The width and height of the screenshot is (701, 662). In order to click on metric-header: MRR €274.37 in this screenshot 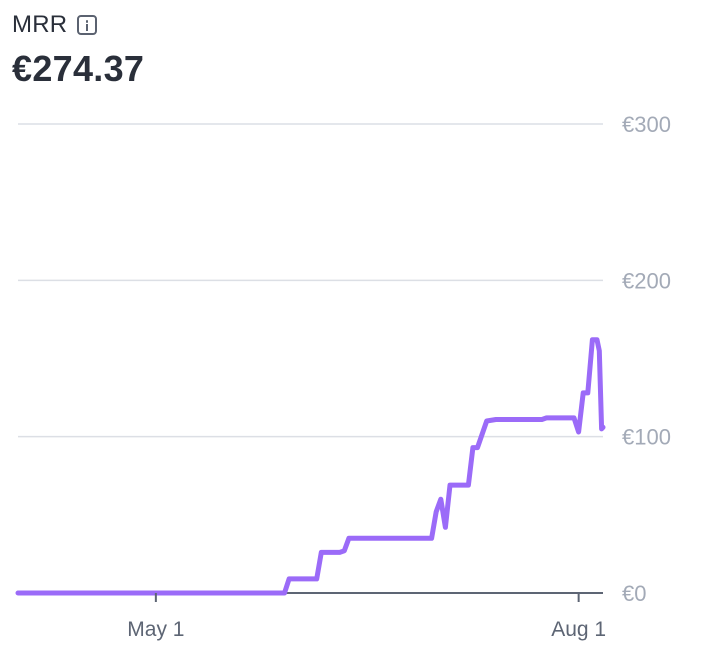, I will do `click(78, 49)`.